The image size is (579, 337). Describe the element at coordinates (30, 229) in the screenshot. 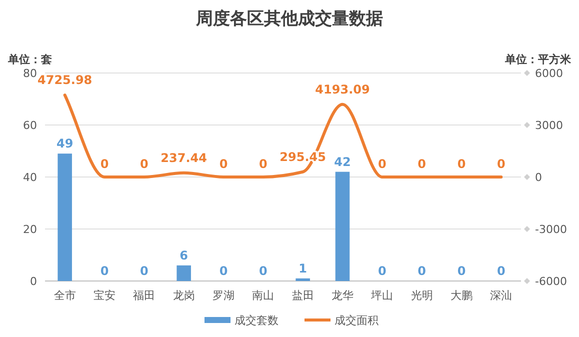

I see `y-tick-label: 20` at that location.